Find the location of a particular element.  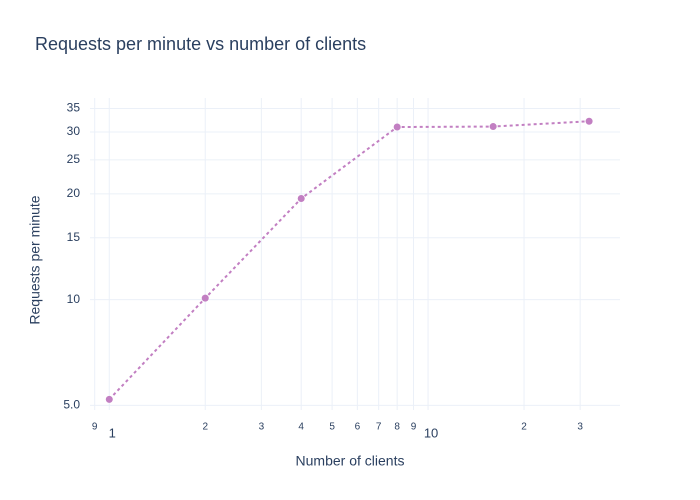

y-tick-label: 20 is located at coordinates (74, 193).